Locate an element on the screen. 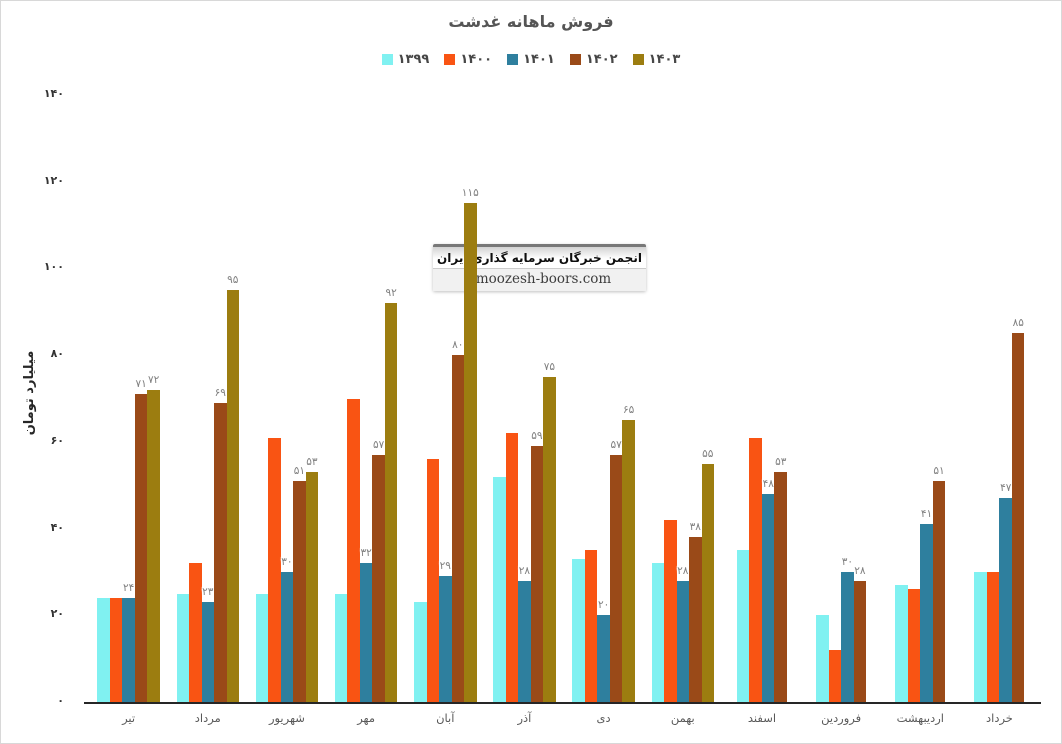 The width and height of the screenshot is (1062, 744). bar-1400-m7 is located at coordinates (591, 626).